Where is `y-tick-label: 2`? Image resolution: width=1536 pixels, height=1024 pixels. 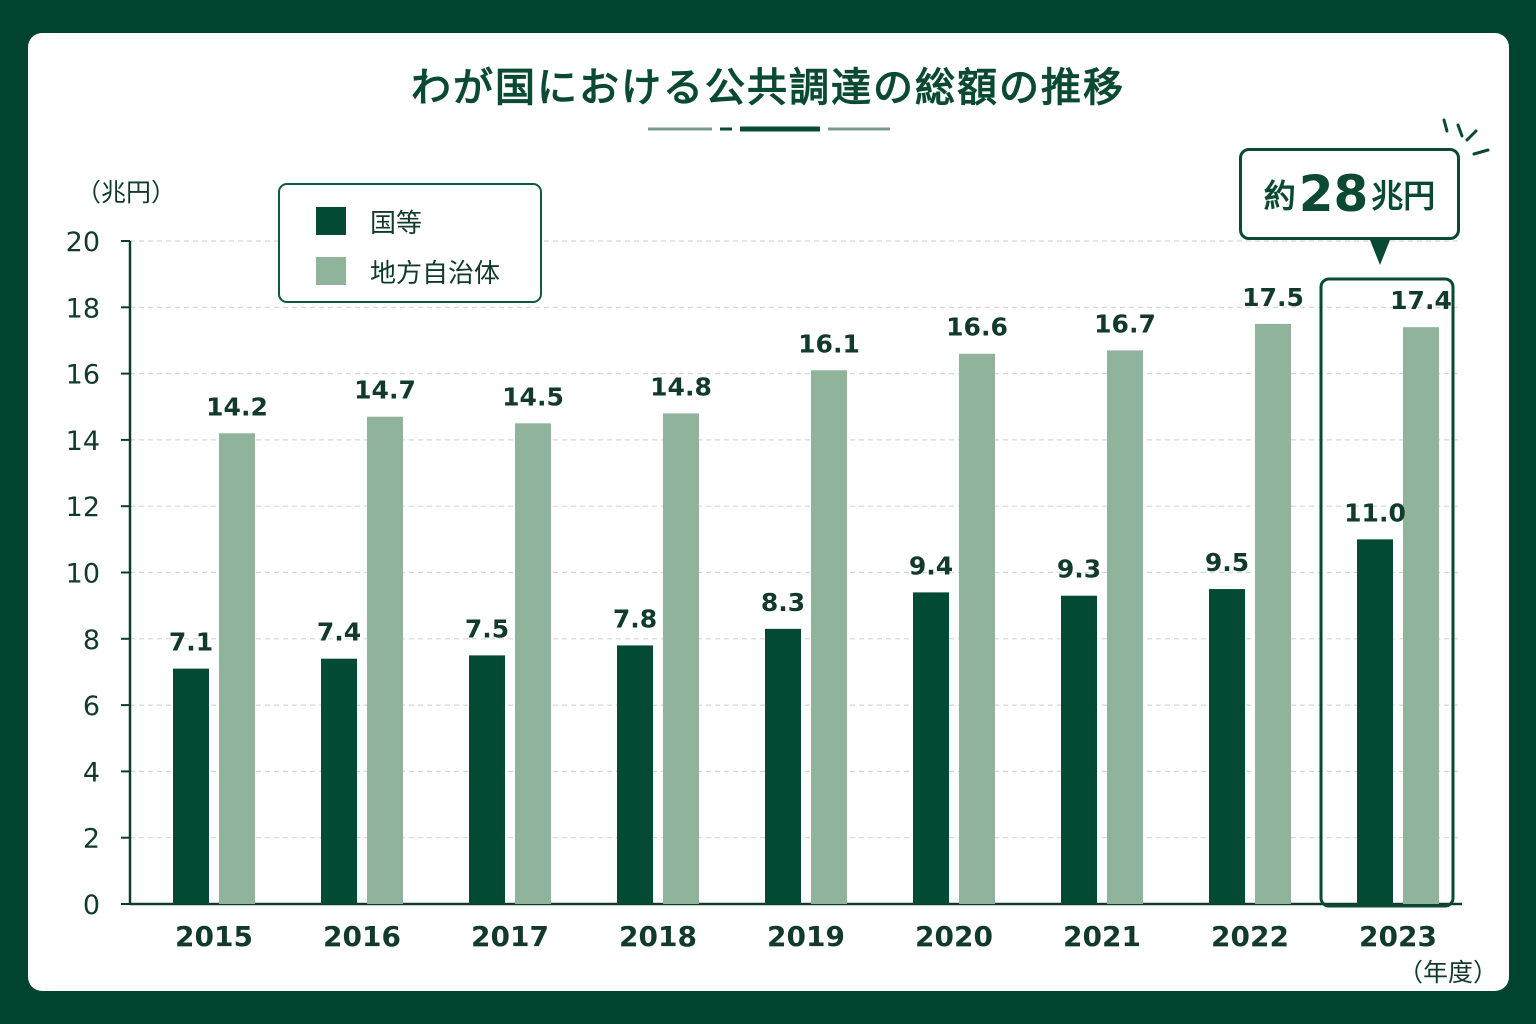 y-tick-label: 2 is located at coordinates (91, 839).